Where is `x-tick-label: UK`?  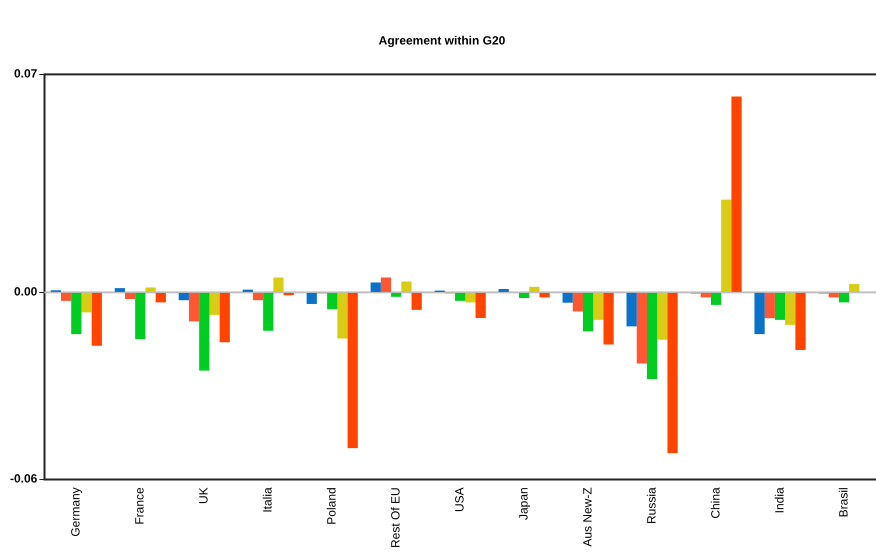
x-tick-label: UK is located at coordinates (203, 495).